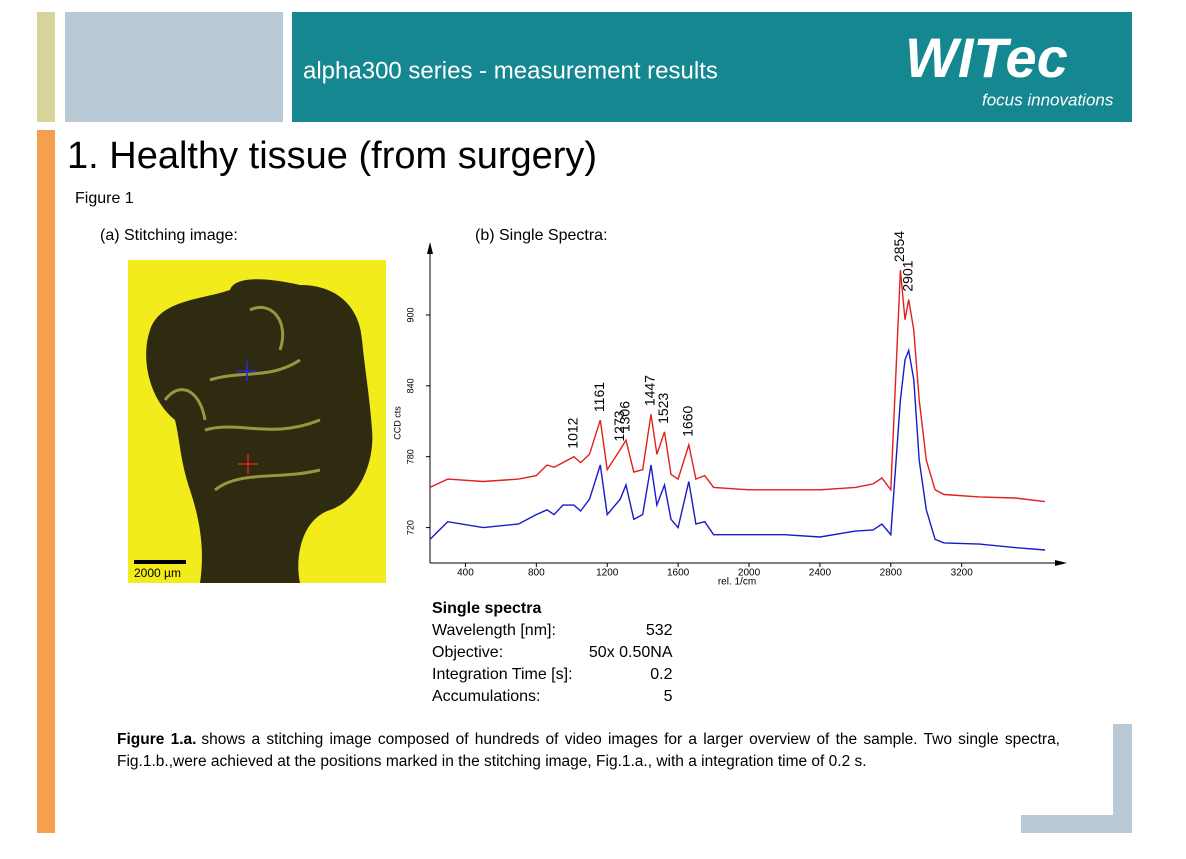  What do you see at coordinates (502, 674) in the screenshot?
I see `table-label: Integration Time [s]:` at bounding box center [502, 674].